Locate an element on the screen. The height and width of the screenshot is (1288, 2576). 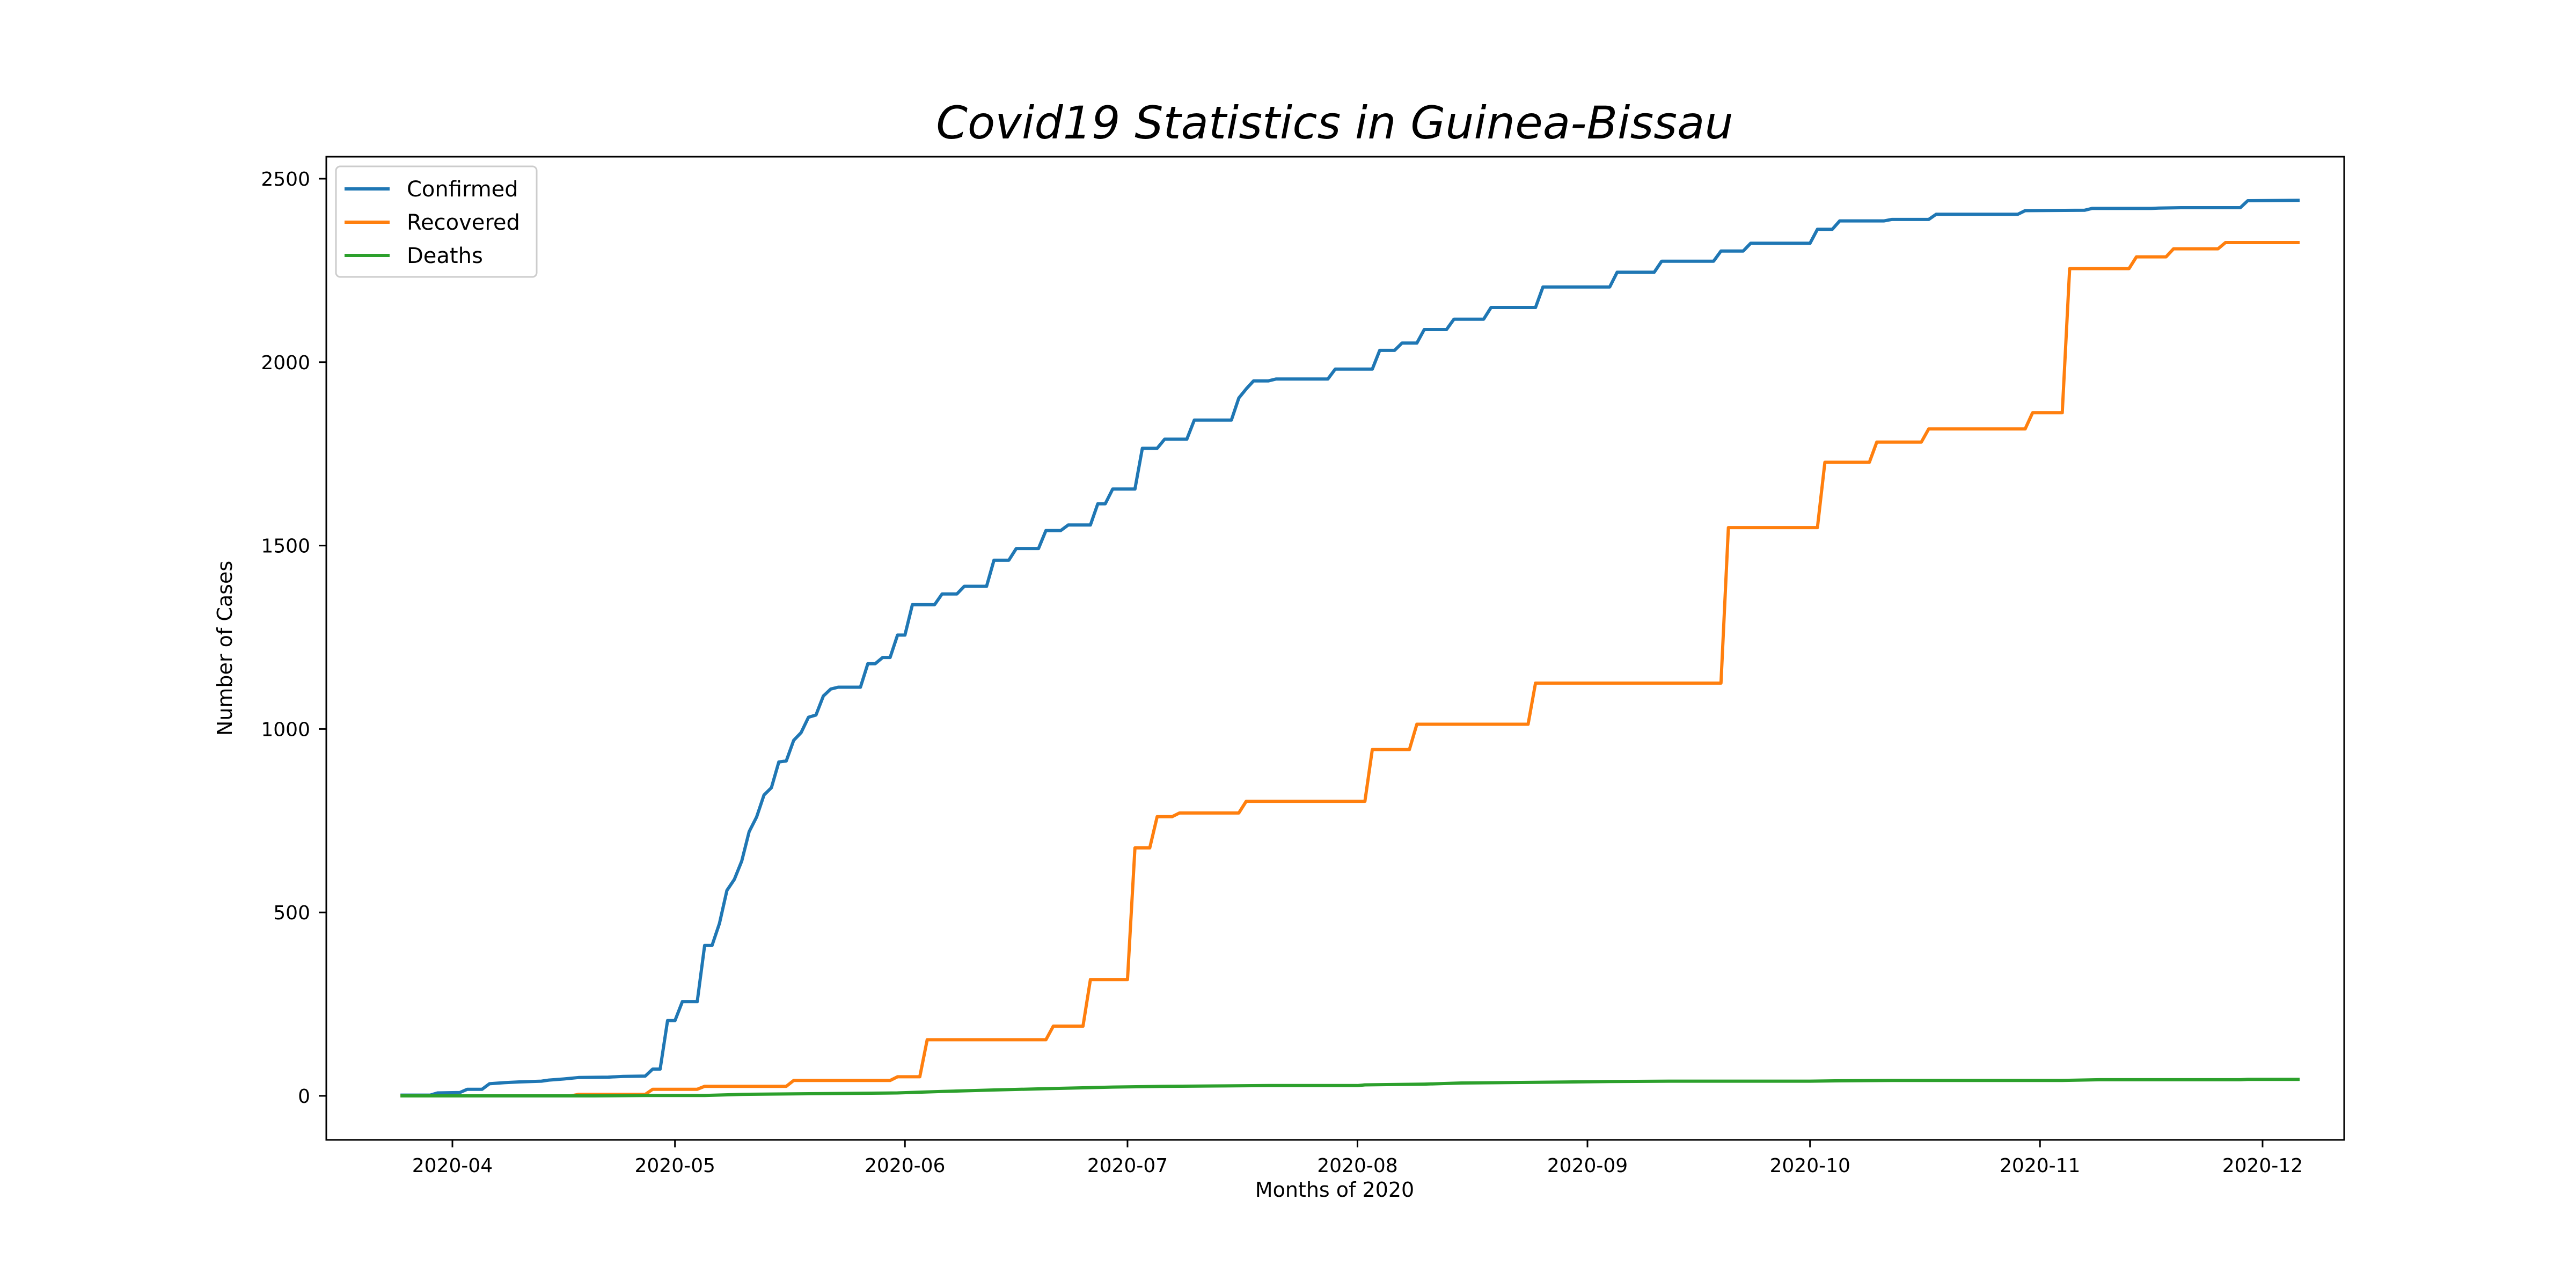
y-tick-label: 1000 is located at coordinates (285, 730).